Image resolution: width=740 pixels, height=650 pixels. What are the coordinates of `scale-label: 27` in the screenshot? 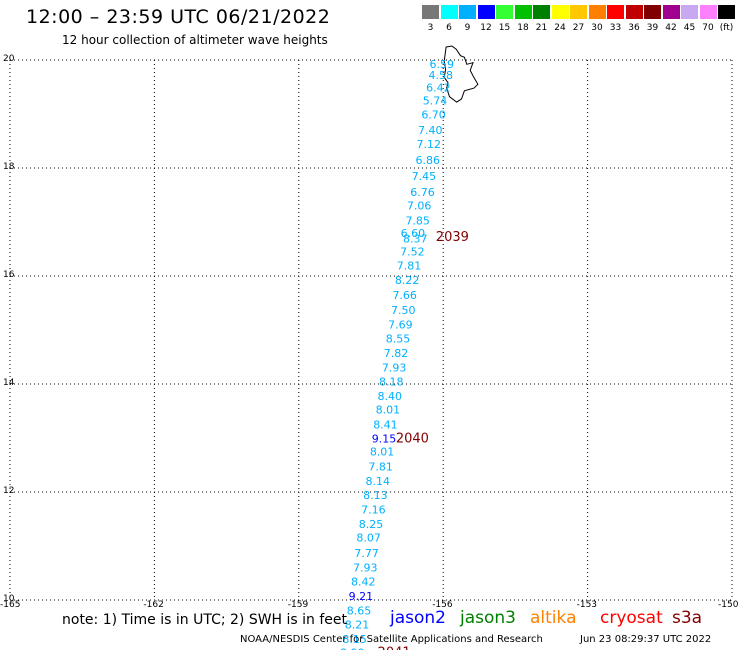 It's located at (578, 28).